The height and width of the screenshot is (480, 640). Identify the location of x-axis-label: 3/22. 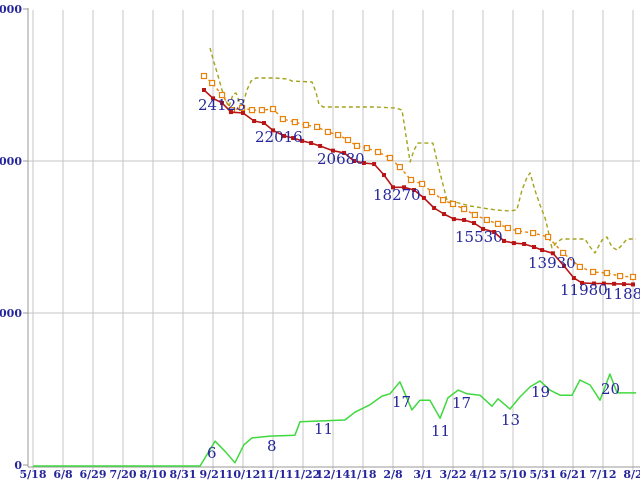
(453, 474).